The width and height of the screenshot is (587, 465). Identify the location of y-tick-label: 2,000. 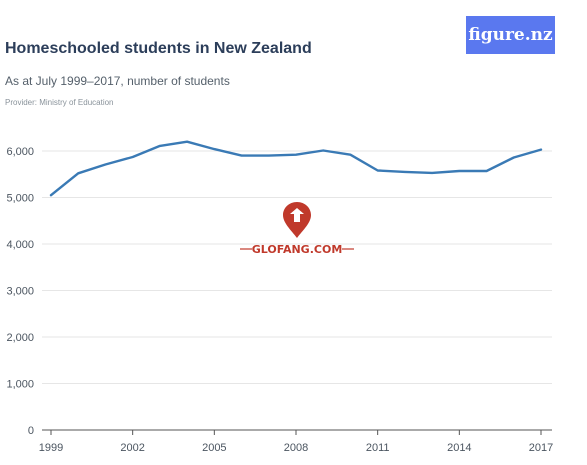
(20, 338).